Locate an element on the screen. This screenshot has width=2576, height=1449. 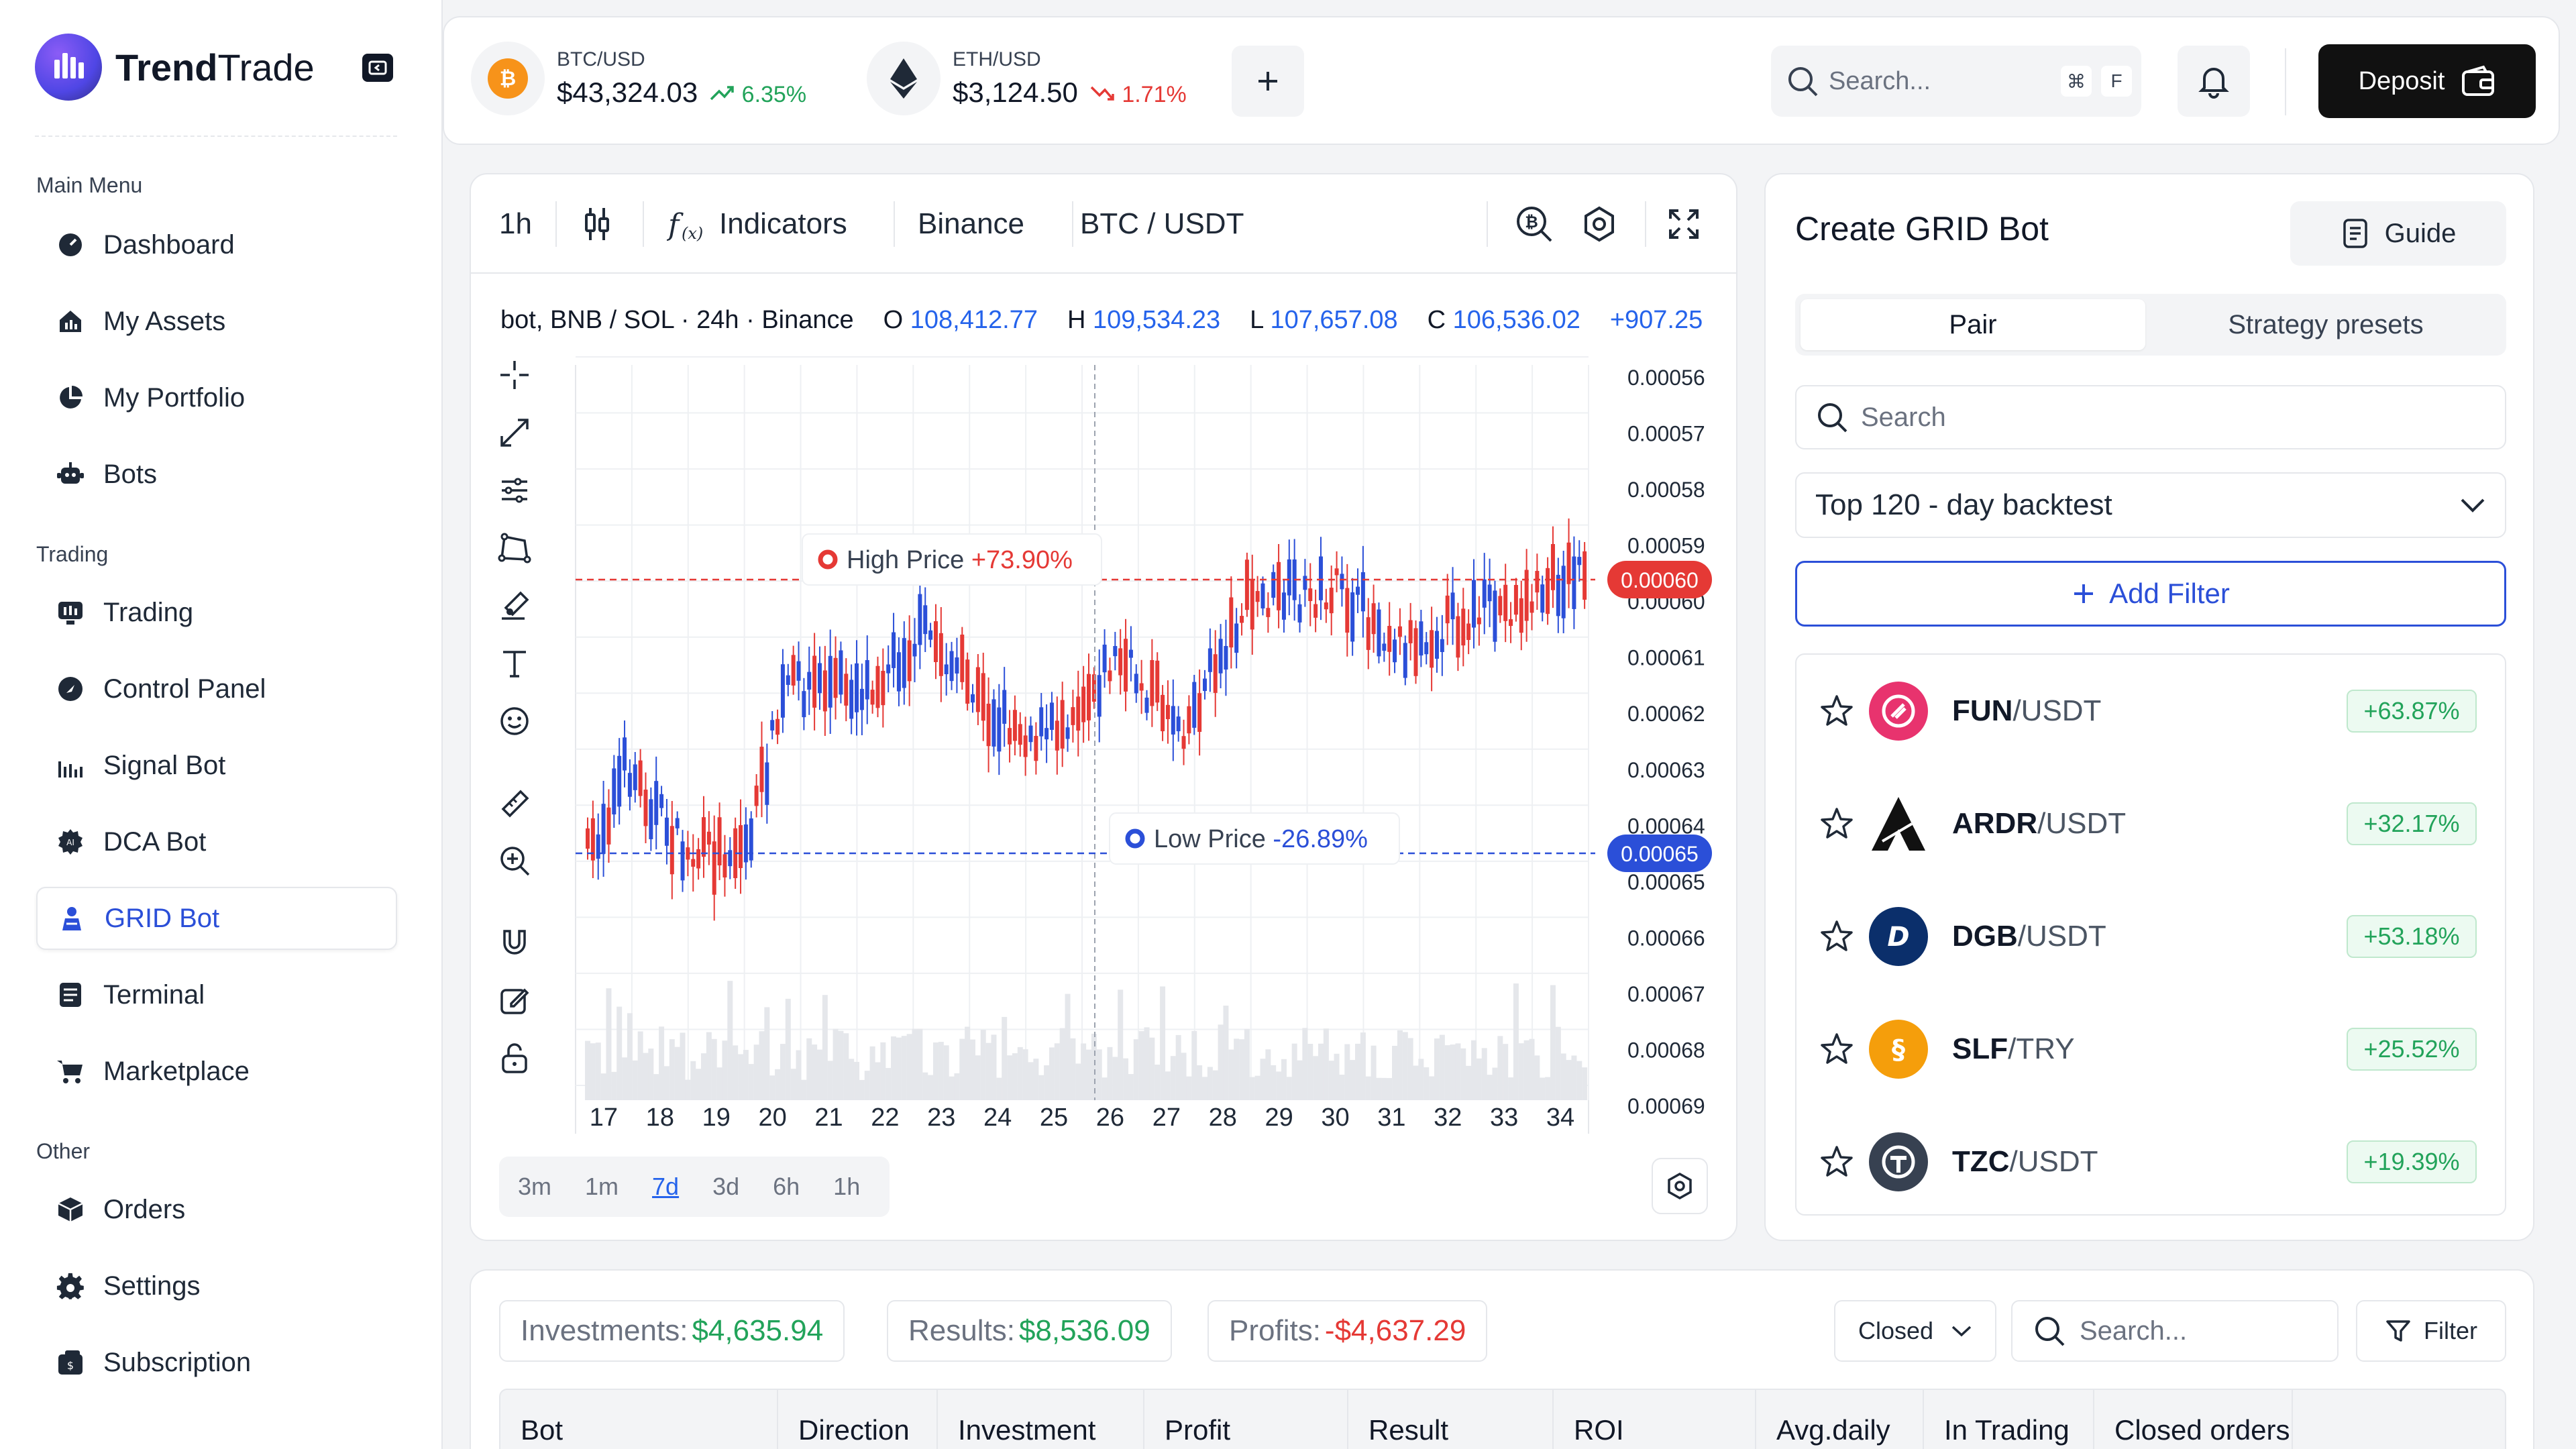
filter-button: Filter is located at coordinates (2431, 1331).